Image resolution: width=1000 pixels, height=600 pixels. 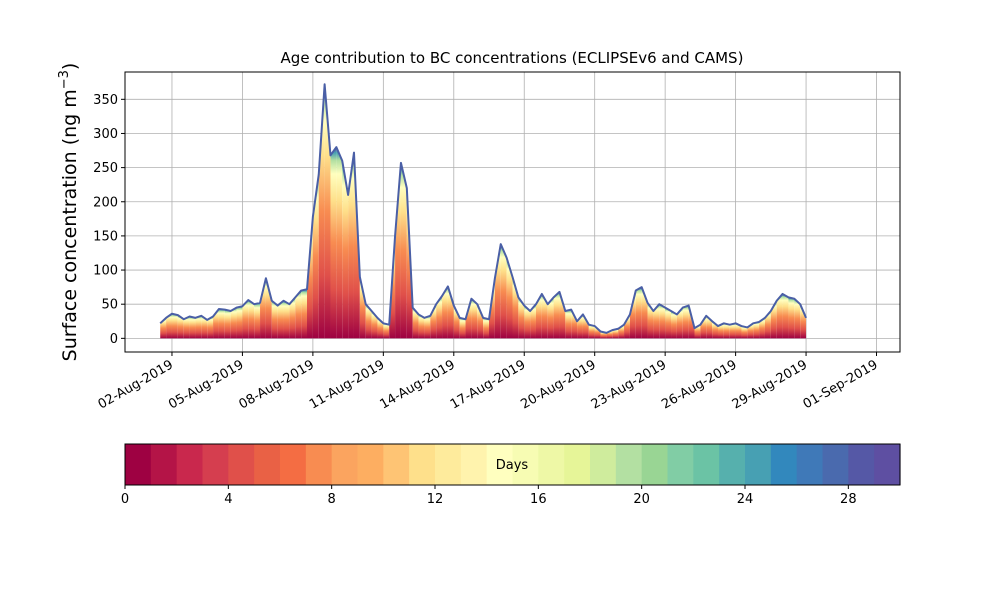 What do you see at coordinates (105, 100) in the screenshot?
I see `y-tick-label: 350` at bounding box center [105, 100].